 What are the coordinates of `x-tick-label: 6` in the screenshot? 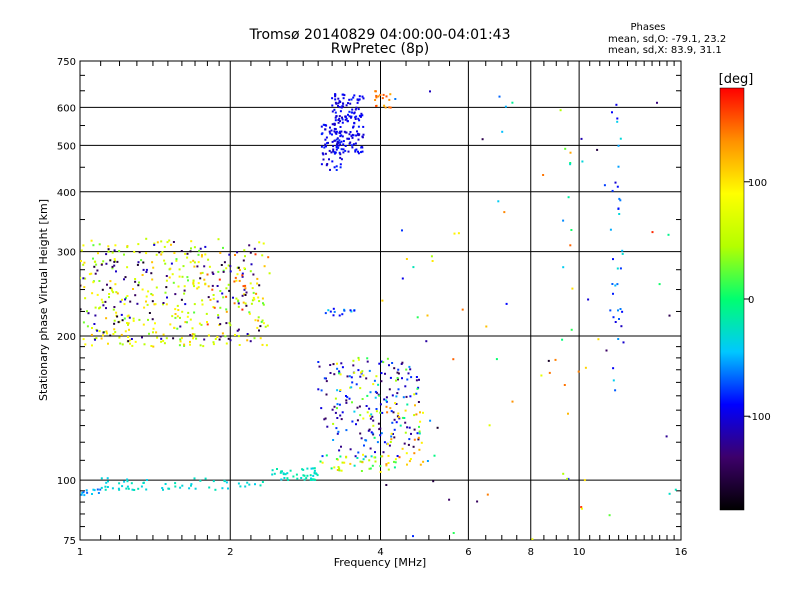 It's located at (468, 552).